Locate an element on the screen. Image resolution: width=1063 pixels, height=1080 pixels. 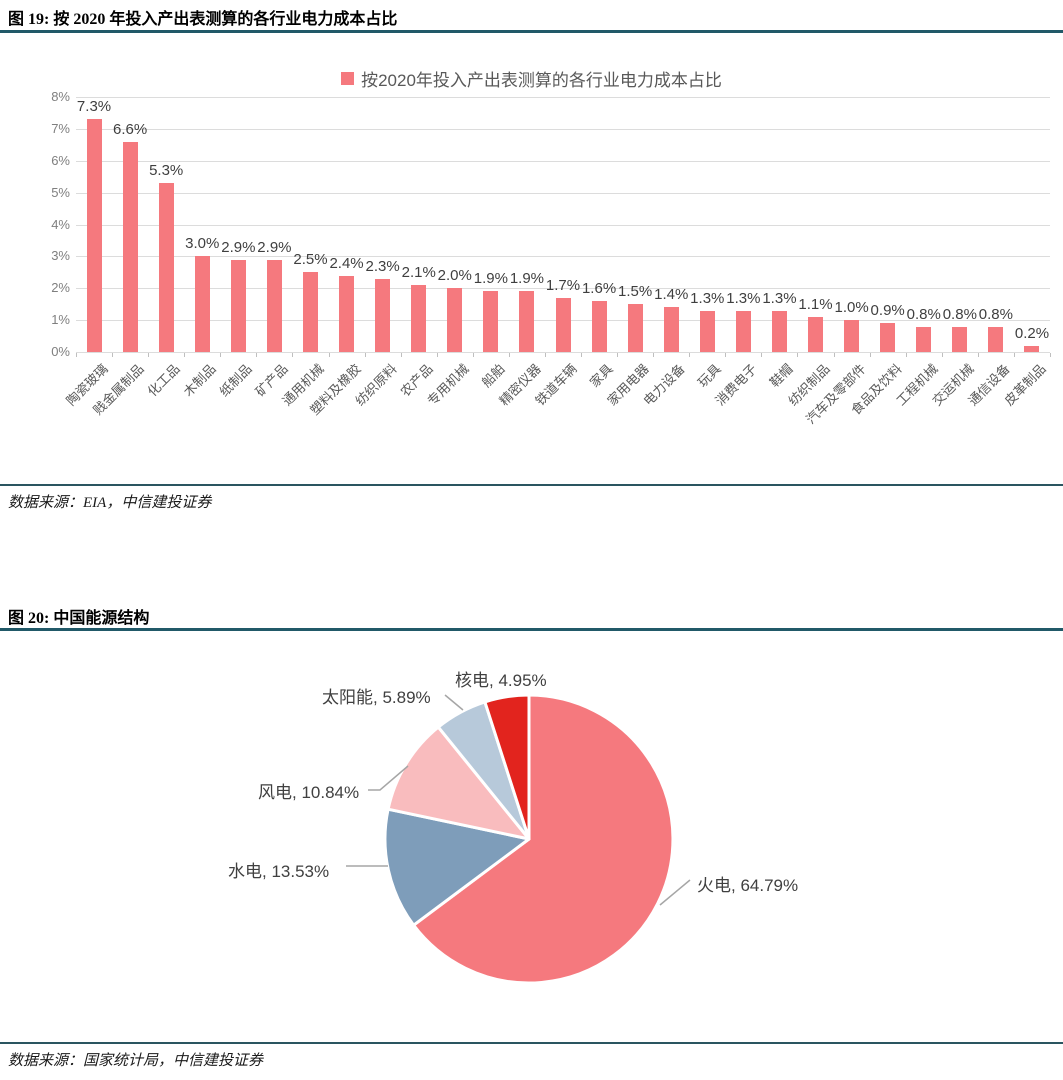
pie-label-太阳能: 太阳能, 5.89% is located at coordinates (376, 697).